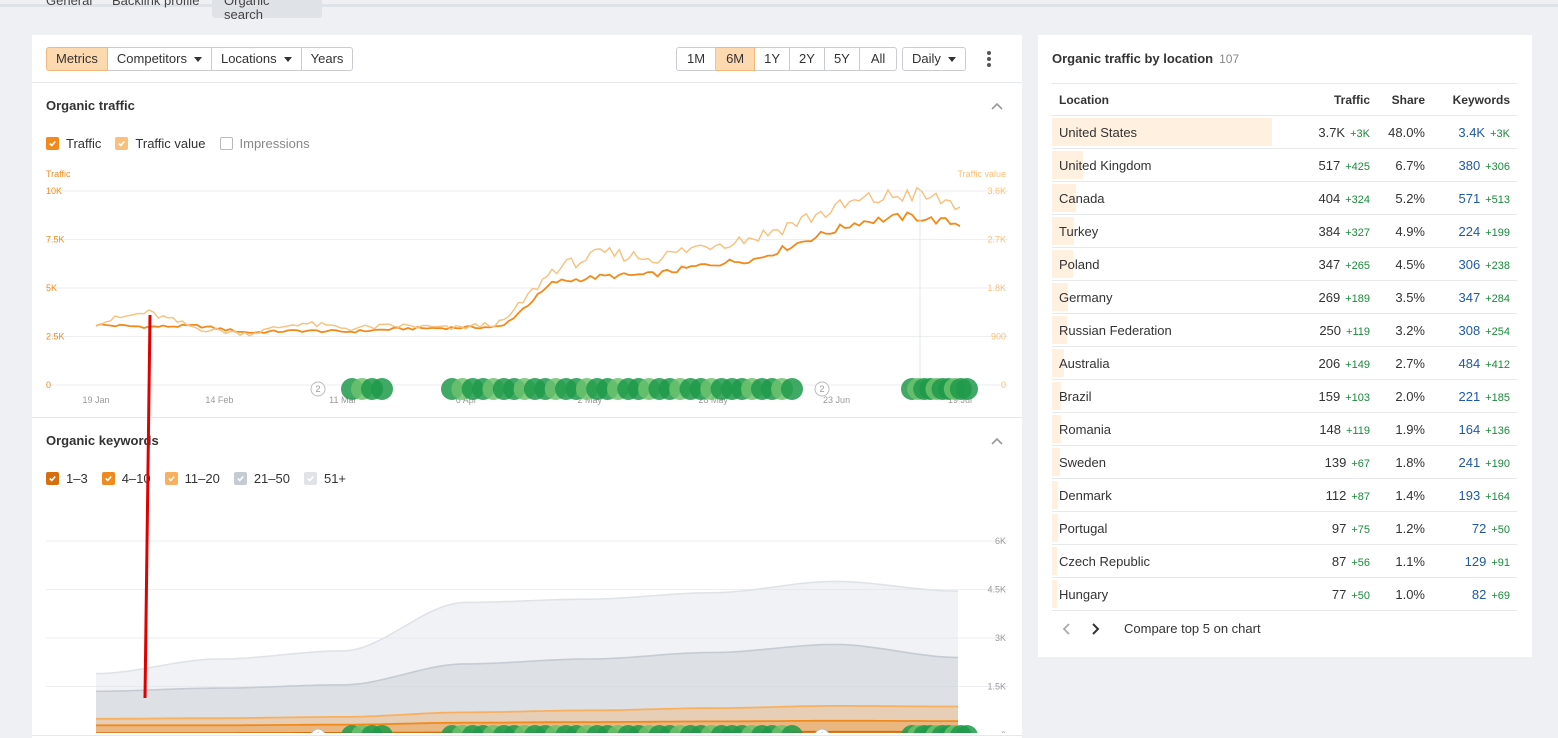 This screenshot has width=1558, height=738. I want to click on keywords-cell: 193 +164, so click(1474, 495).